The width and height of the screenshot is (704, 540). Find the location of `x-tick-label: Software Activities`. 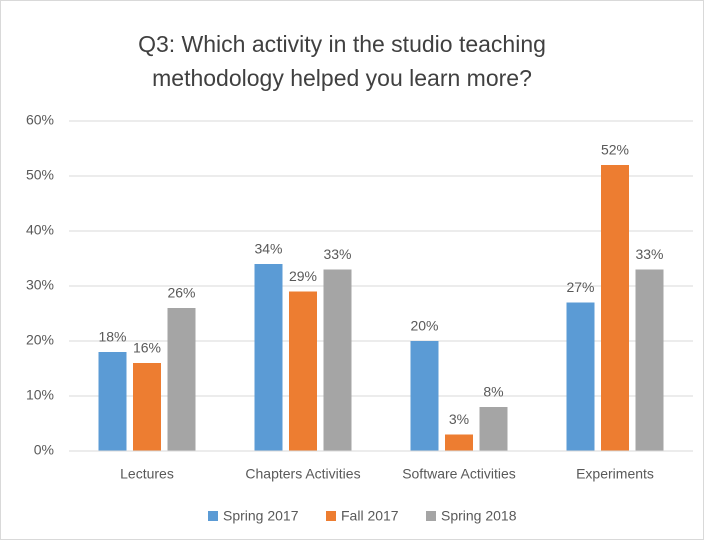

x-tick-label: Software Activities is located at coordinates (459, 474).